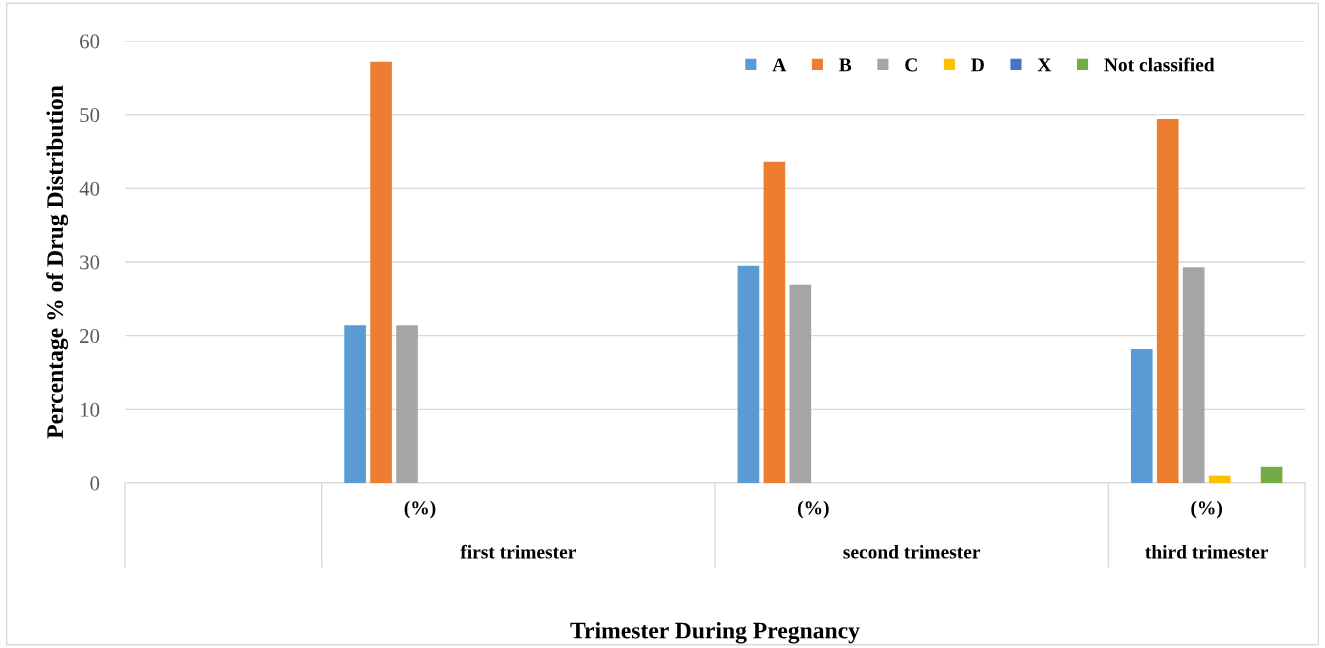 This screenshot has width=1325, height=648. What do you see at coordinates (57, 262) in the screenshot?
I see `y-axis-title: Percentage % of Drug Distribution` at bounding box center [57, 262].